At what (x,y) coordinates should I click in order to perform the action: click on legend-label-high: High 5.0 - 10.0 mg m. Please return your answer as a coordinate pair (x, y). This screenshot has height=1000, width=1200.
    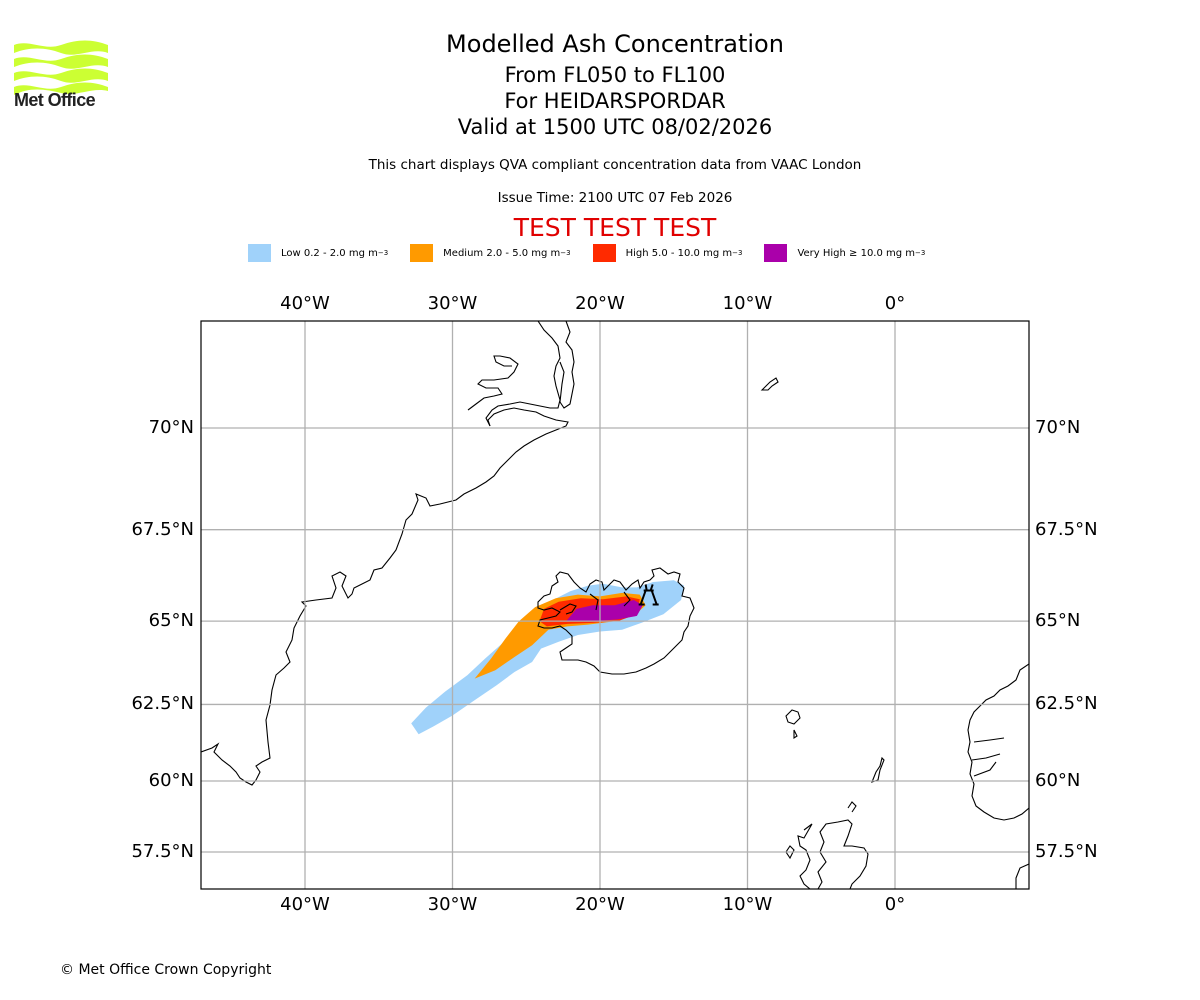
    Looking at the image, I should click on (679, 253).